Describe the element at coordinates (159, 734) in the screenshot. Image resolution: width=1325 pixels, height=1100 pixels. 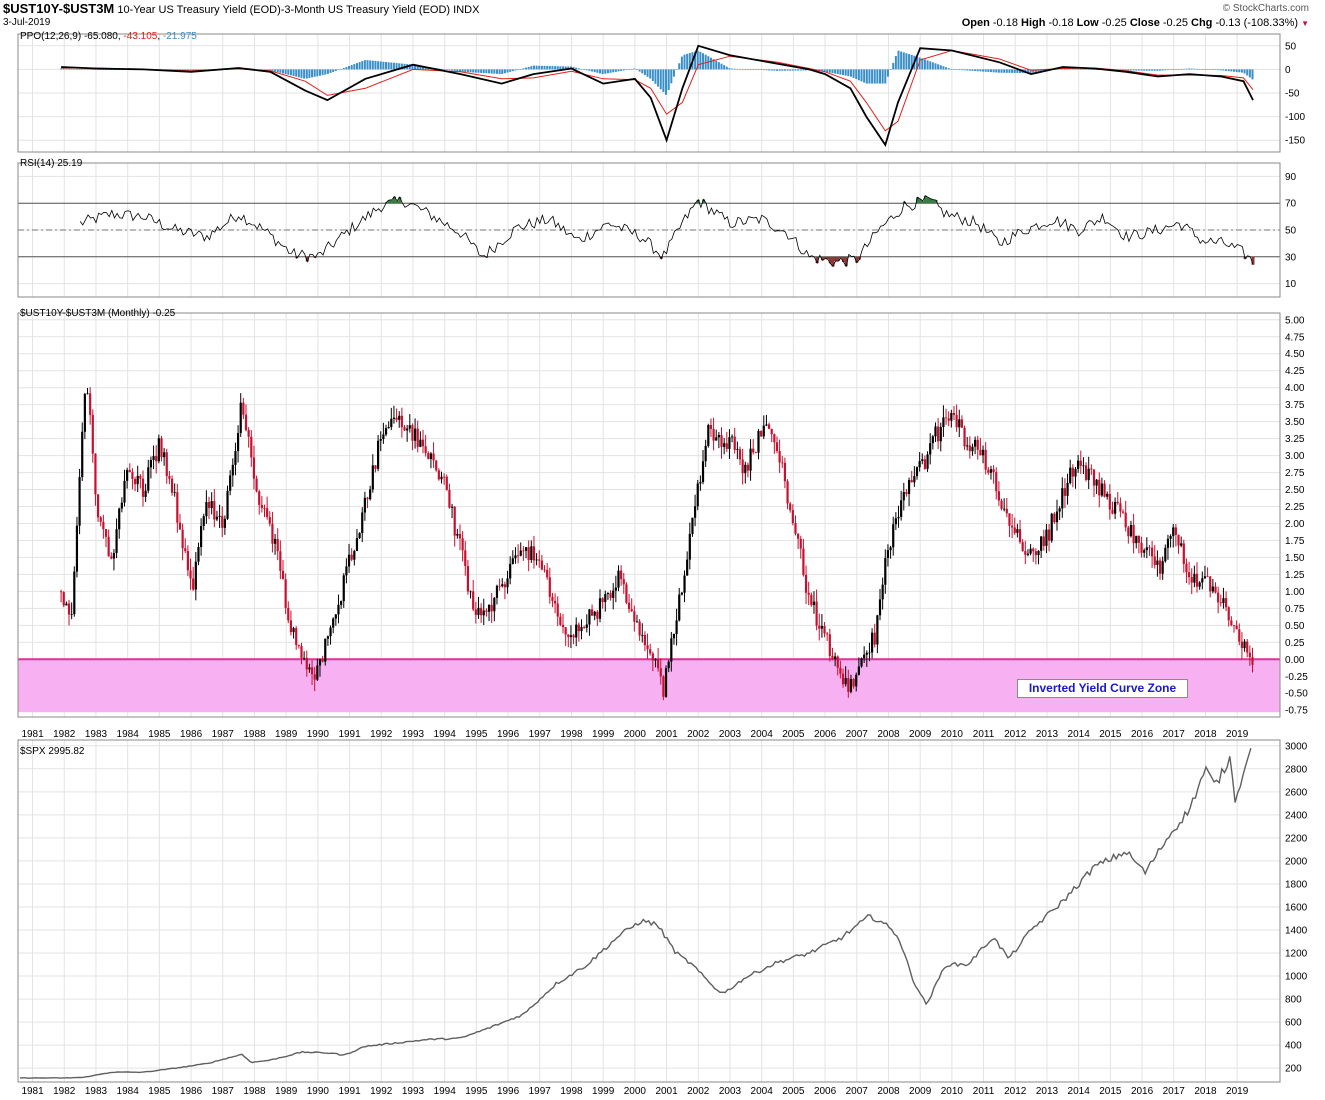
I see `x-tick-label: 1985` at that location.